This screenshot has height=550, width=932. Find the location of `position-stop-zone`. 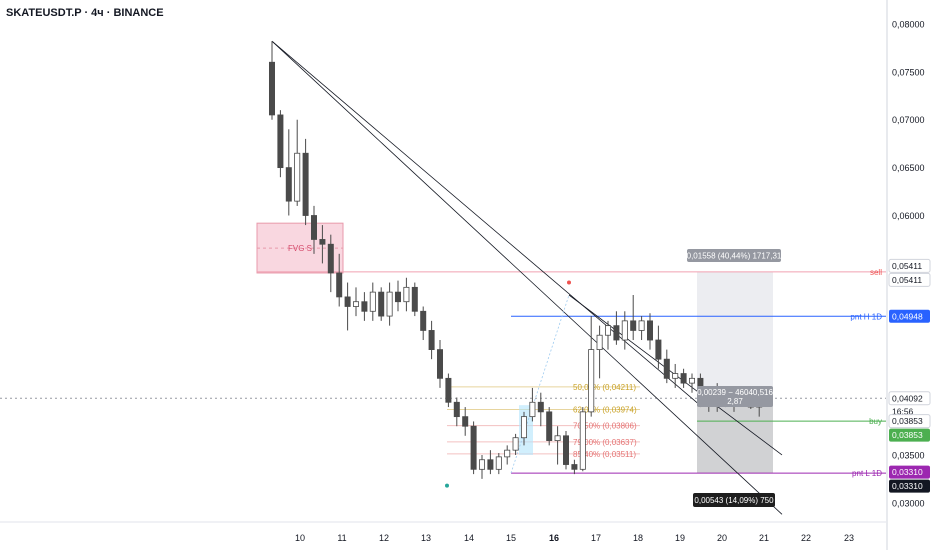

position-stop-zone is located at coordinates (735, 436).